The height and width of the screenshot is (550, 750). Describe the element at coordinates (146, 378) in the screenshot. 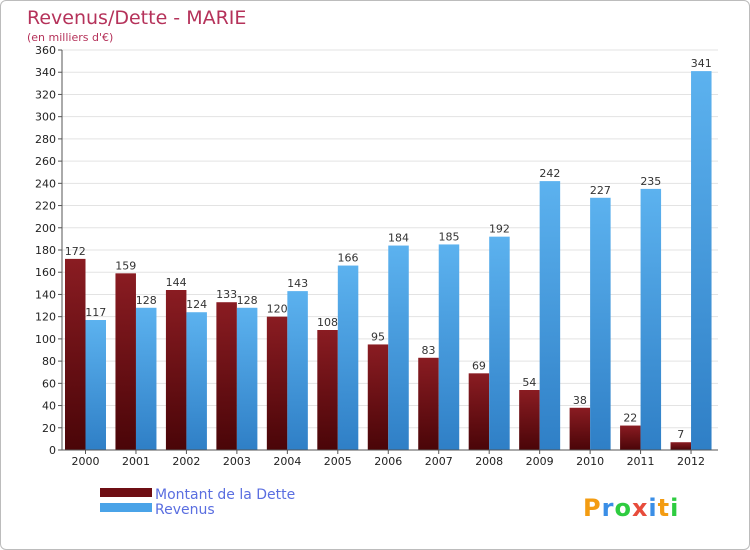

I see `bar-revenus-2001` at that location.